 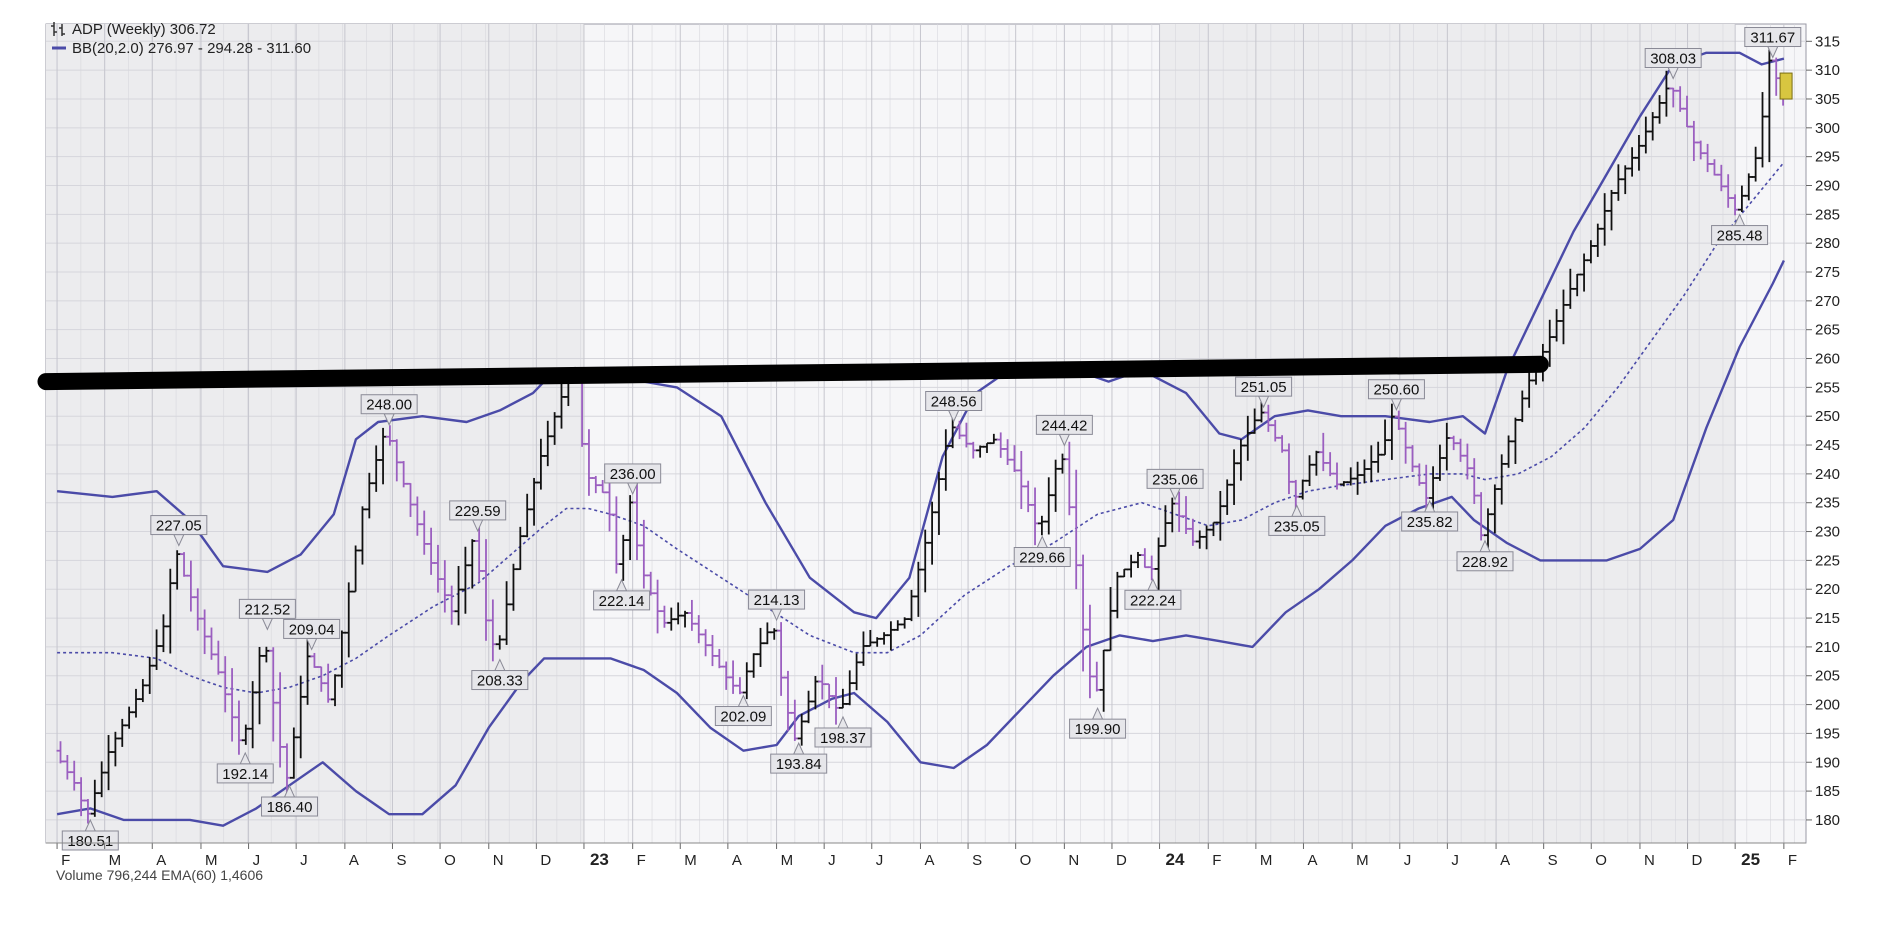 What do you see at coordinates (1827, 445) in the screenshot?
I see `y-tick-label: 245` at bounding box center [1827, 445].